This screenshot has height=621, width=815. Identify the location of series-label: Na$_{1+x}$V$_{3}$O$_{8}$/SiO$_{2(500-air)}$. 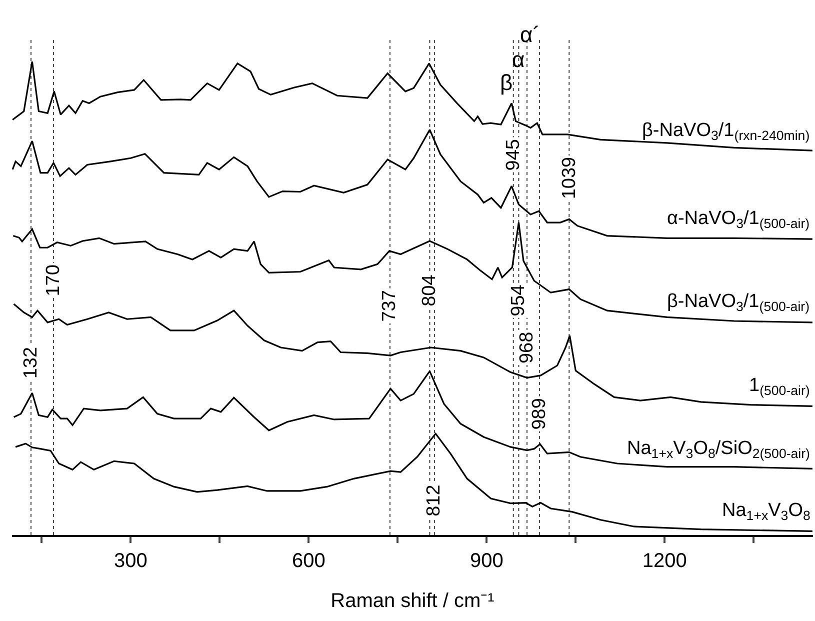
(718, 449).